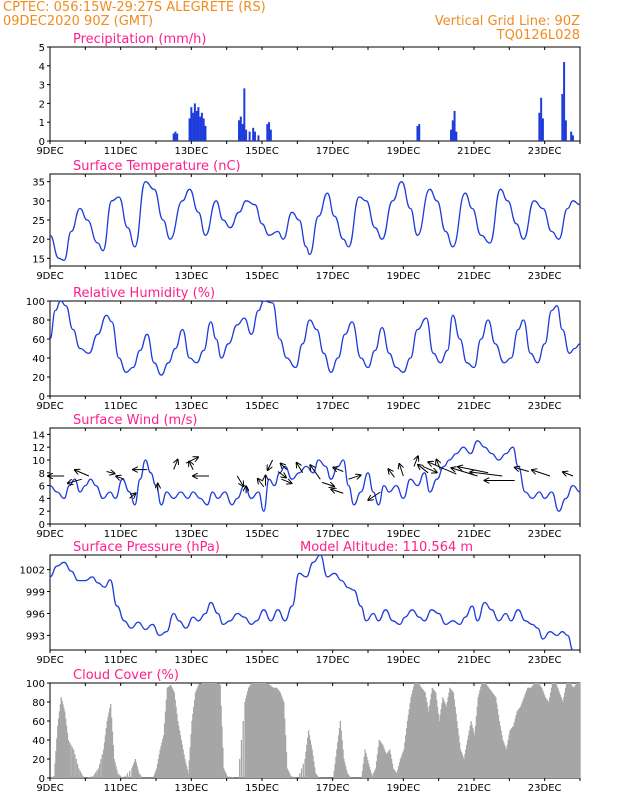 This screenshot has height=800, width=618. What do you see at coordinates (403, 788) in the screenshot?
I see `x-tick-label: 19DEC` at bounding box center [403, 788].